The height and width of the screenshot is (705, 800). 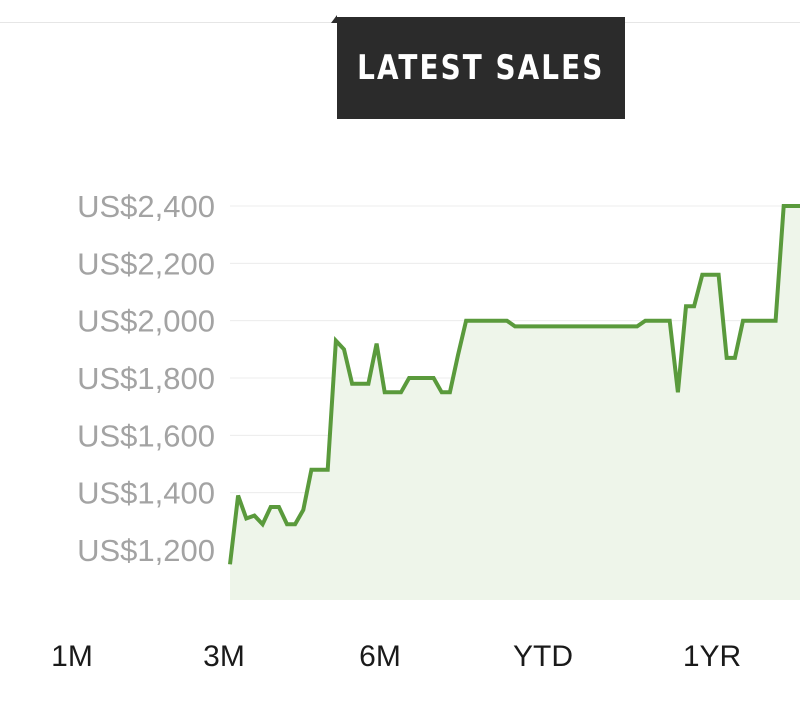 What do you see at coordinates (146, 321) in the screenshot?
I see `y-tick-label: US$2,000` at bounding box center [146, 321].